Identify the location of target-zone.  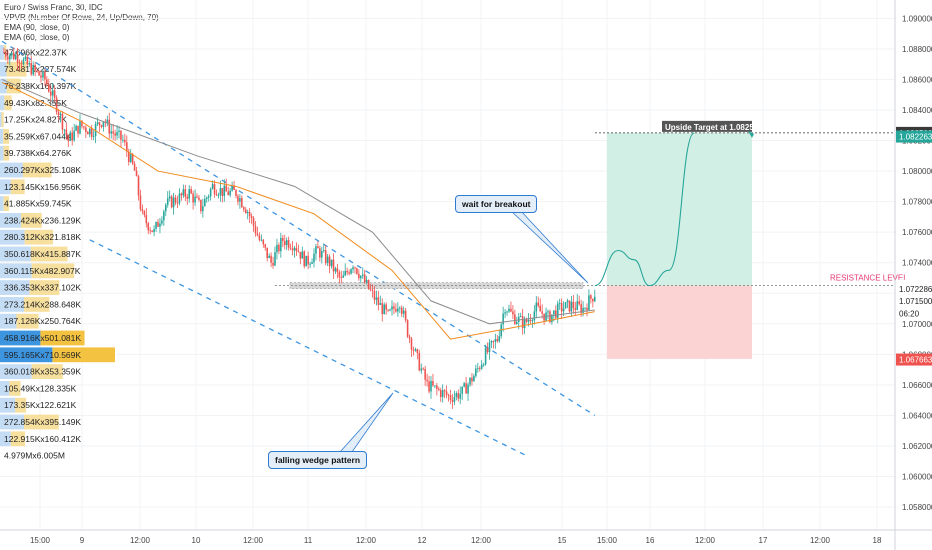
(679, 209).